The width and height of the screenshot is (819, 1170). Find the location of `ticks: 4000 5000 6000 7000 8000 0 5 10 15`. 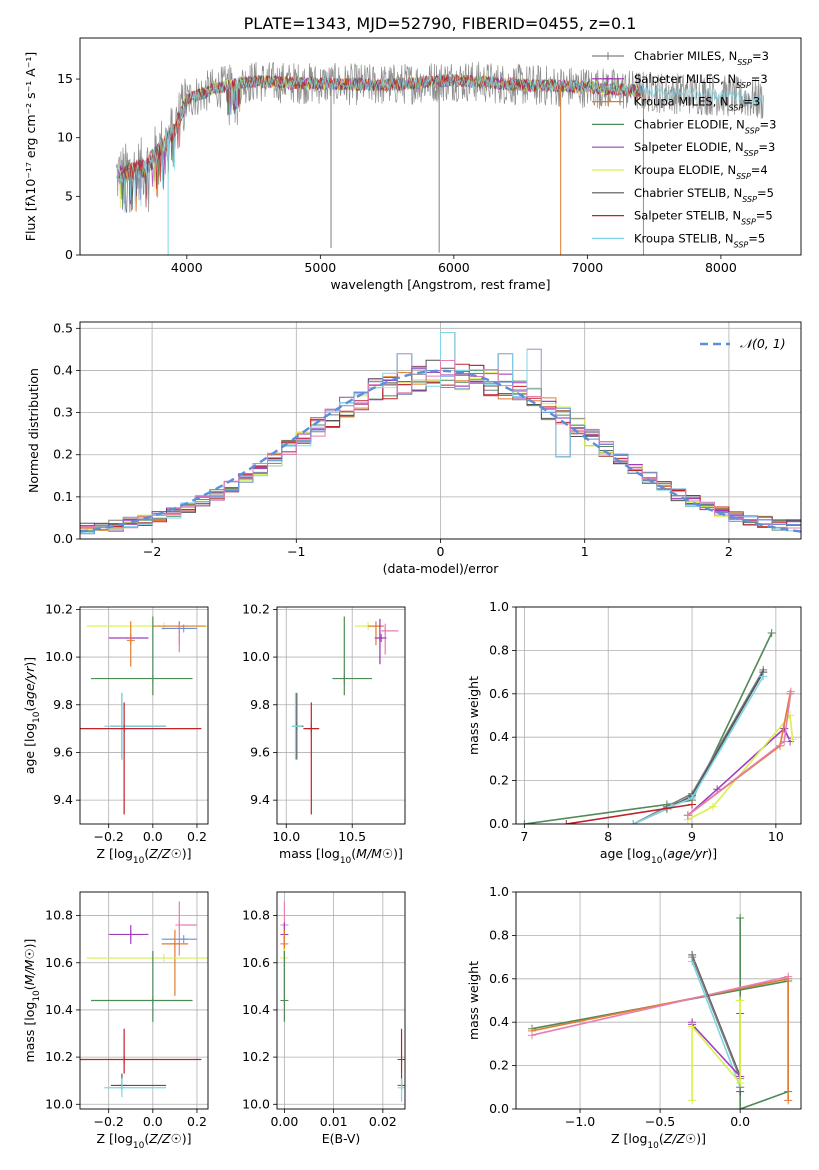

ticks: 4000 5000 6000 7000 8000 0 5 10 15 is located at coordinates (397, 173).